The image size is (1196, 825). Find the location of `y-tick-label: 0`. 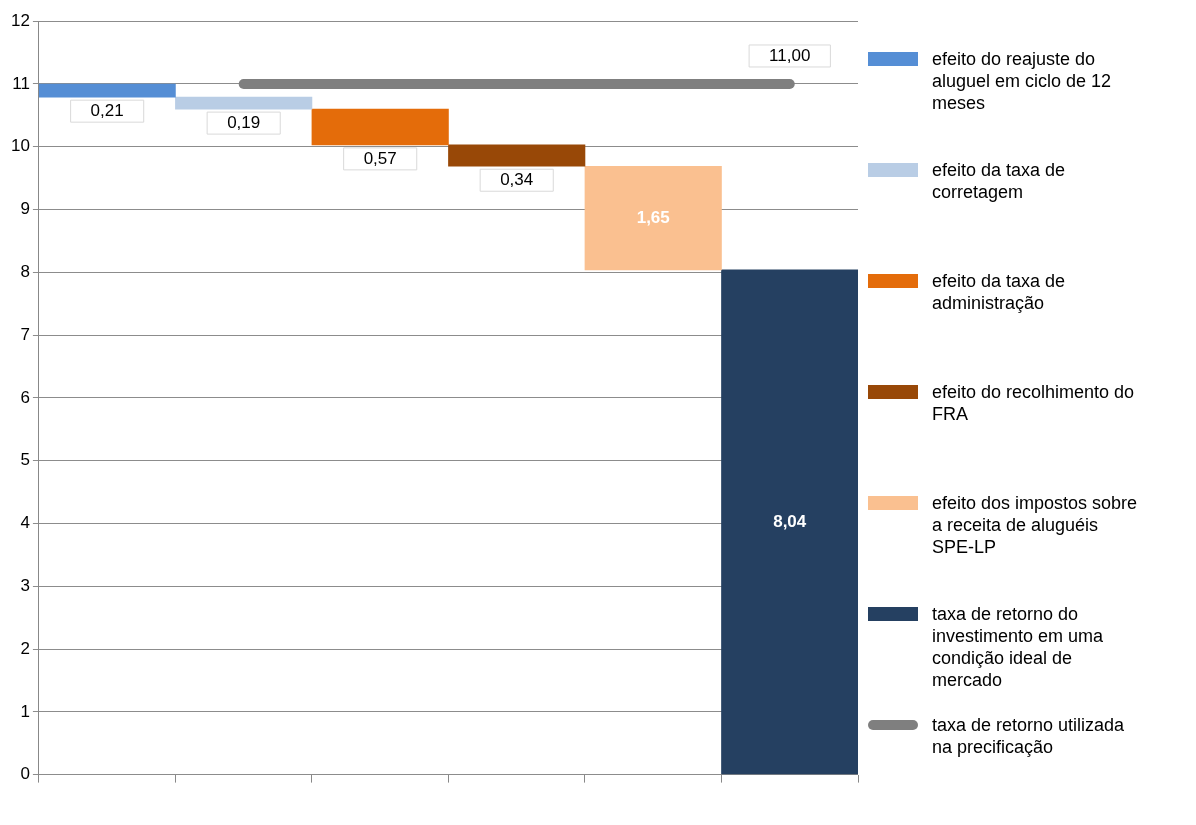

y-tick-label: 0 is located at coordinates (25, 774).